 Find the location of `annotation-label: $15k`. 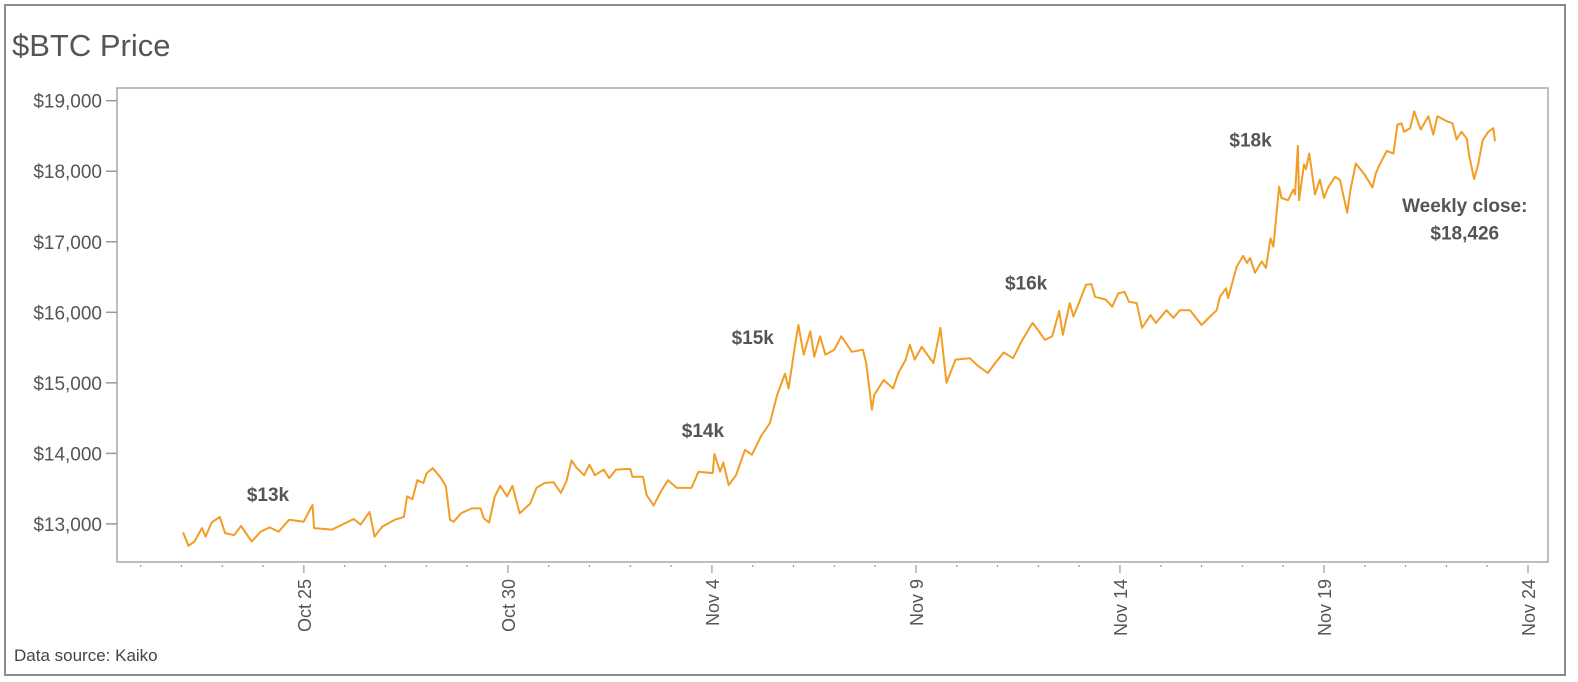

annotation-label: $15k is located at coordinates (753, 338).